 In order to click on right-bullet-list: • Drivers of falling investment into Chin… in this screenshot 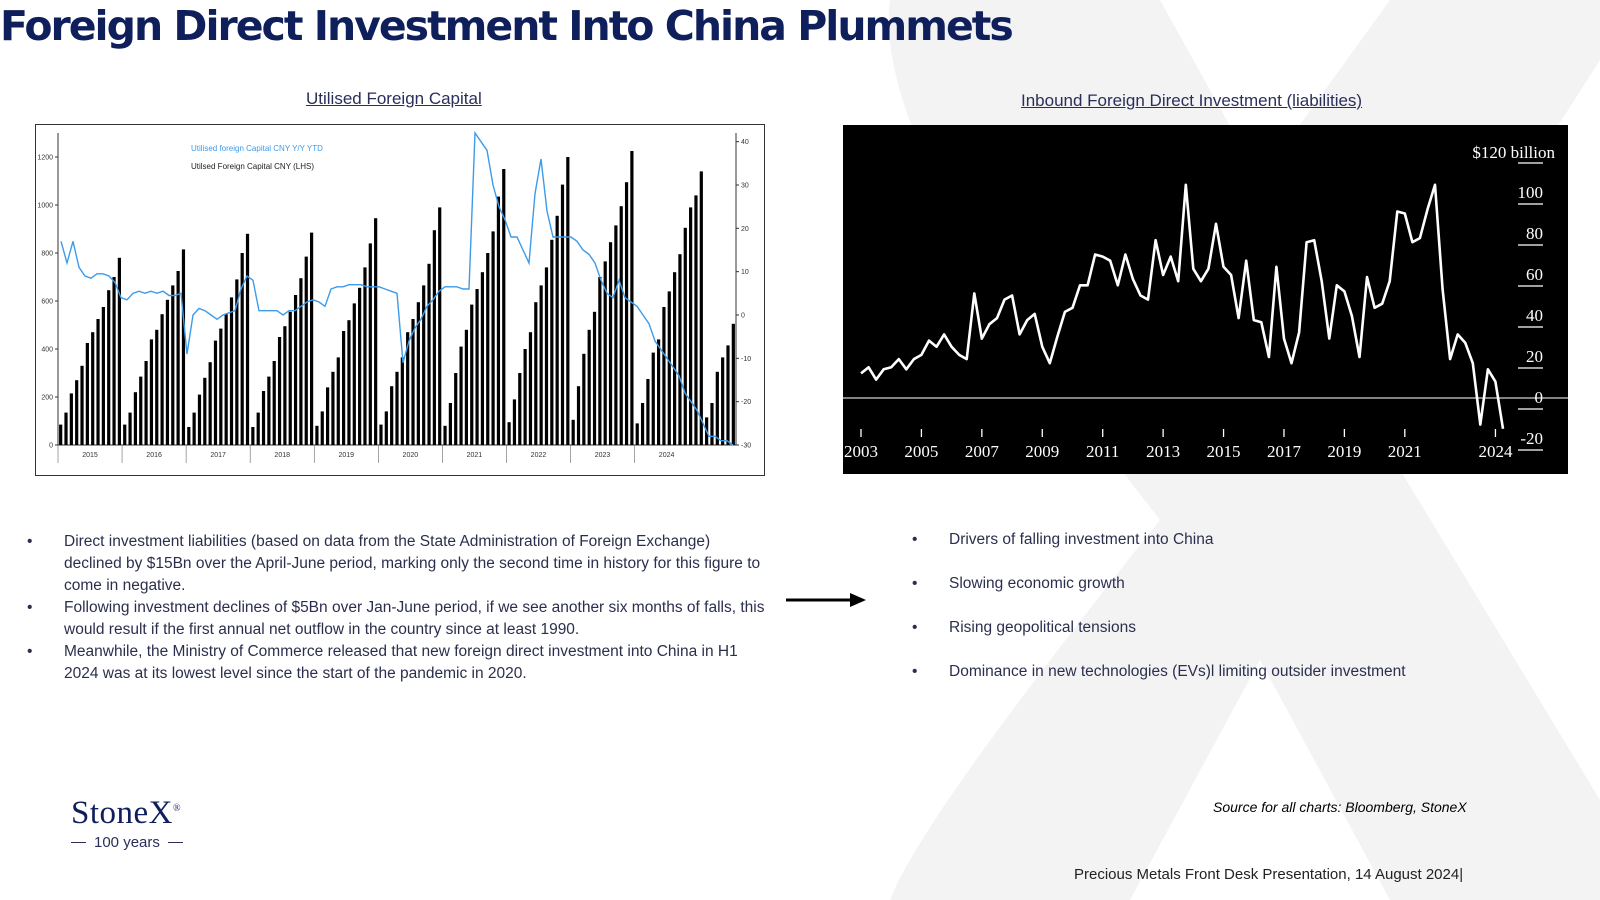, I will do `click(1237, 619)`.